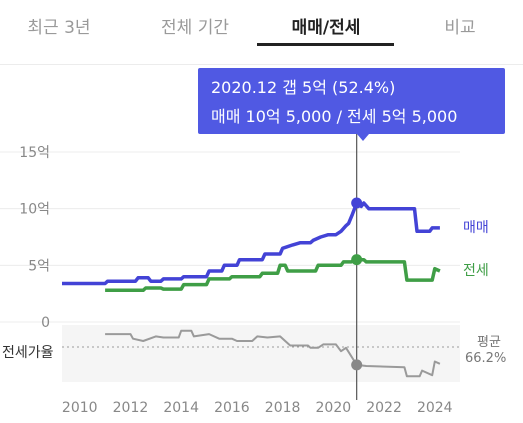  I want to click on series-label-sale: 매매, so click(476, 228).